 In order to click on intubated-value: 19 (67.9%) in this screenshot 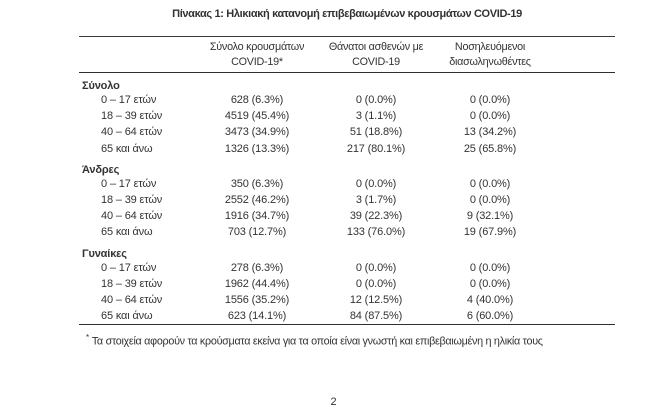, I will do `click(490, 232)`.